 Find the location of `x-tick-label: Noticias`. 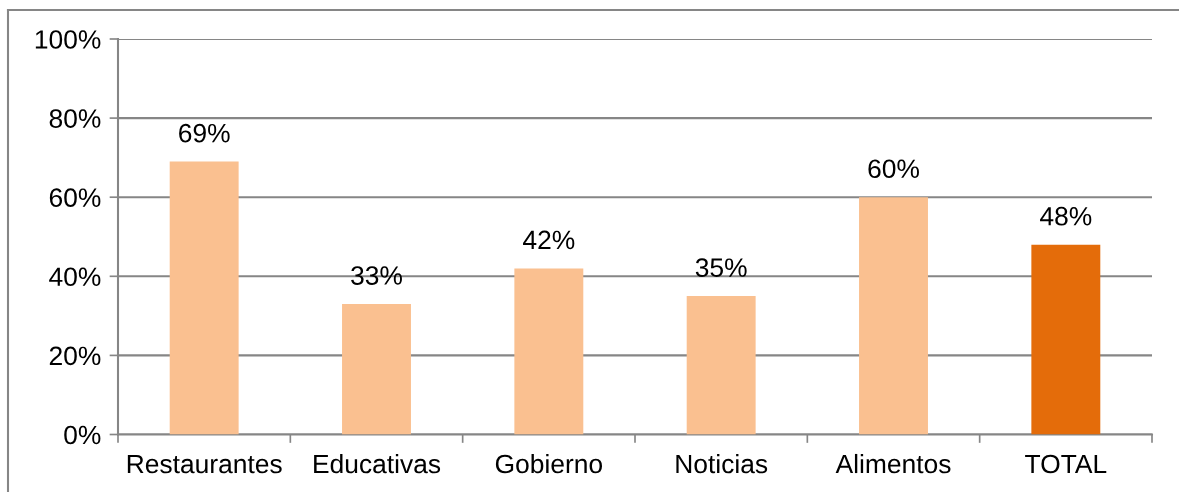

x-tick-label: Noticias is located at coordinates (722, 463).